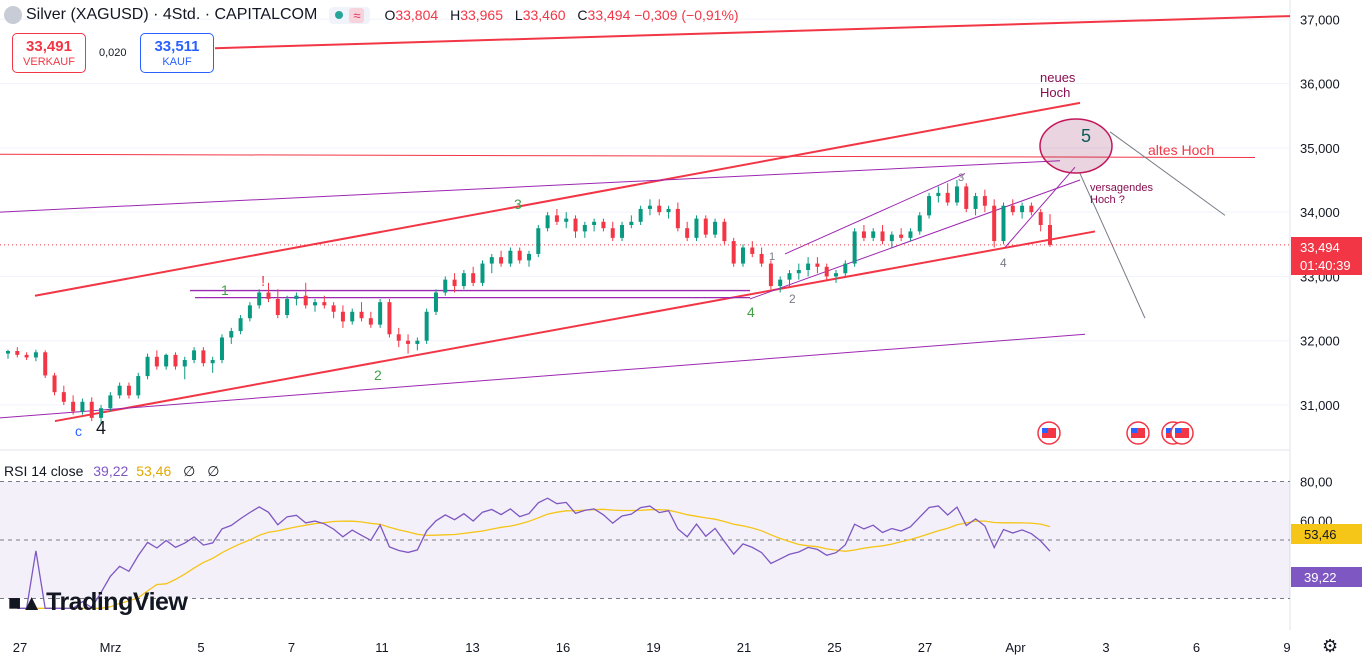 This screenshot has height=660, width=1362. What do you see at coordinates (44, 471) in the screenshot?
I see `rsi-label: RSI 14 close` at bounding box center [44, 471].